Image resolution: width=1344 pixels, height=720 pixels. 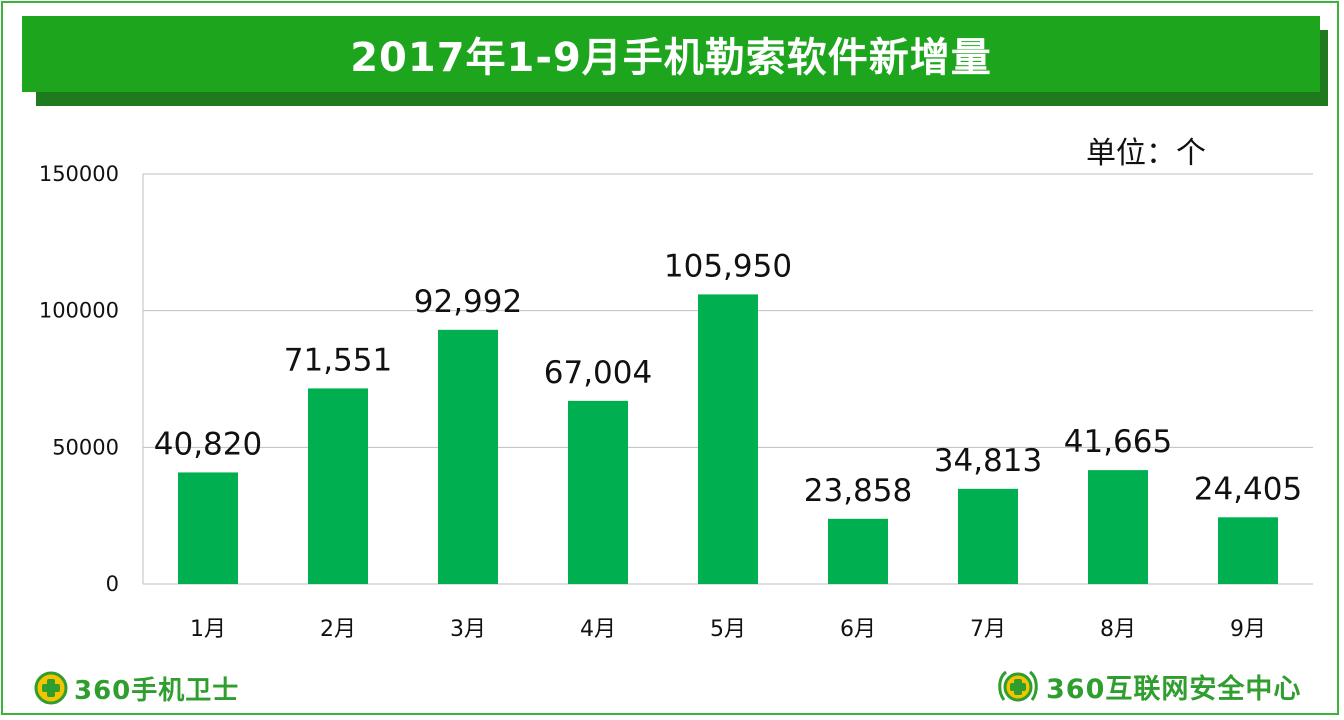 I want to click on data-label: 92,992, so click(x=468, y=302).